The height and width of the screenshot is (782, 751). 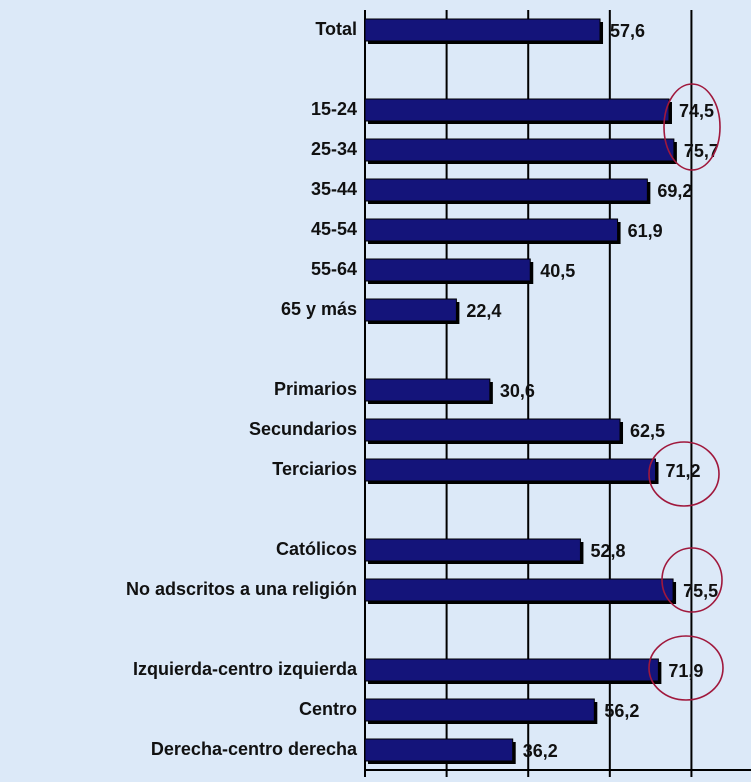 What do you see at coordinates (328, 709) in the screenshot?
I see `category-label: Centro` at bounding box center [328, 709].